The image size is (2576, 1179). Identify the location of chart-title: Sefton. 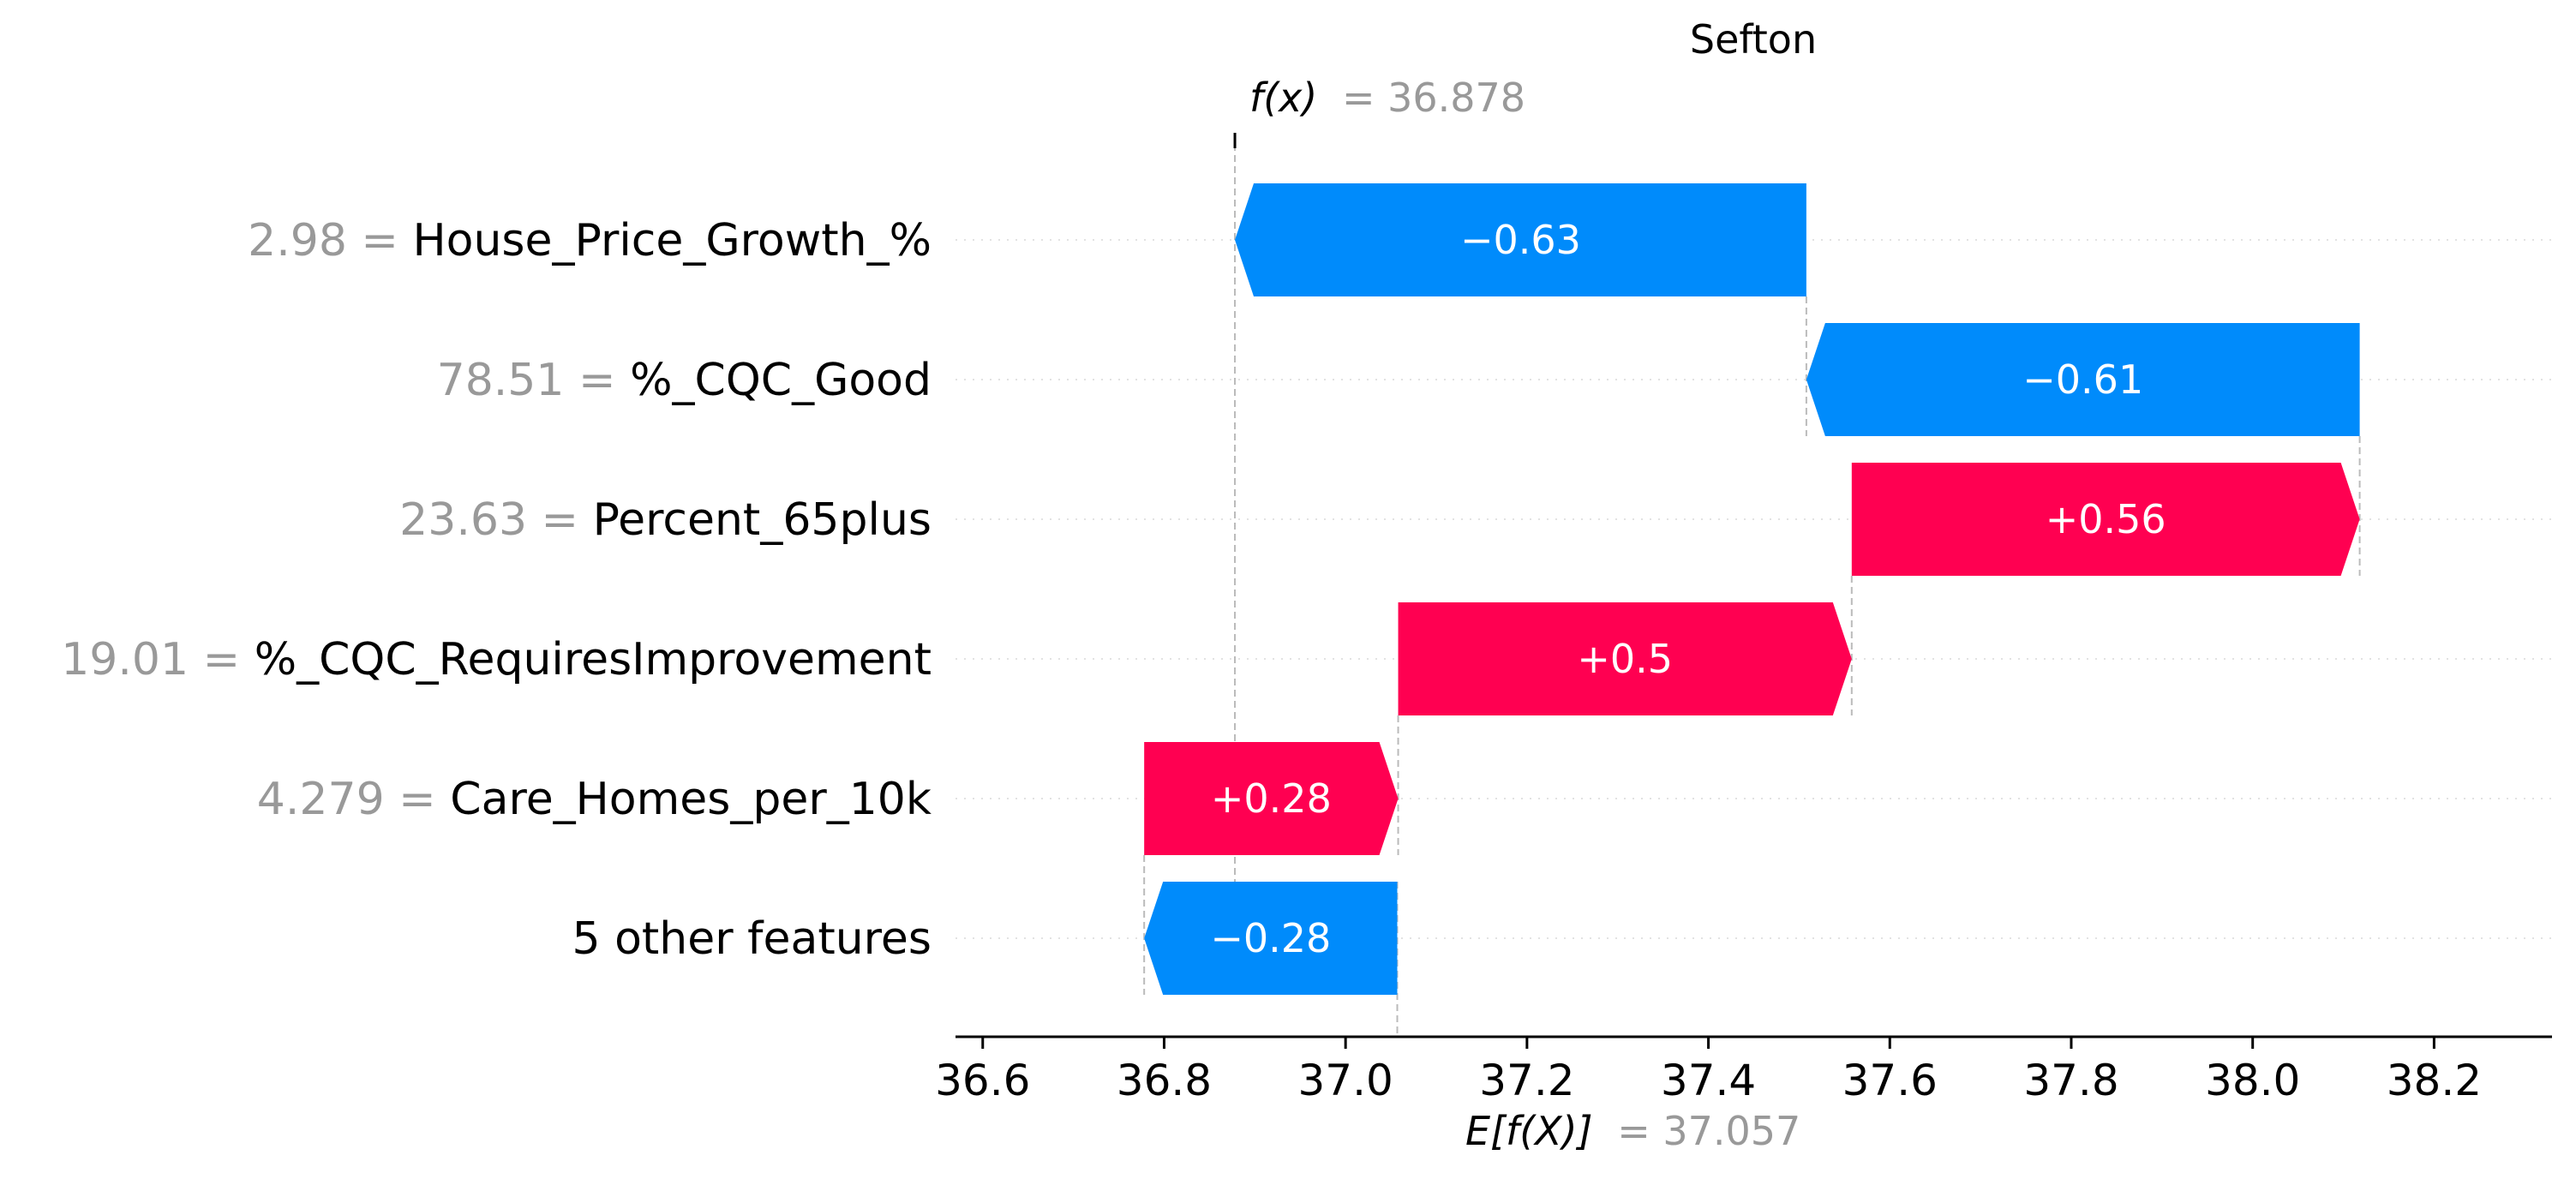
(1753, 39).